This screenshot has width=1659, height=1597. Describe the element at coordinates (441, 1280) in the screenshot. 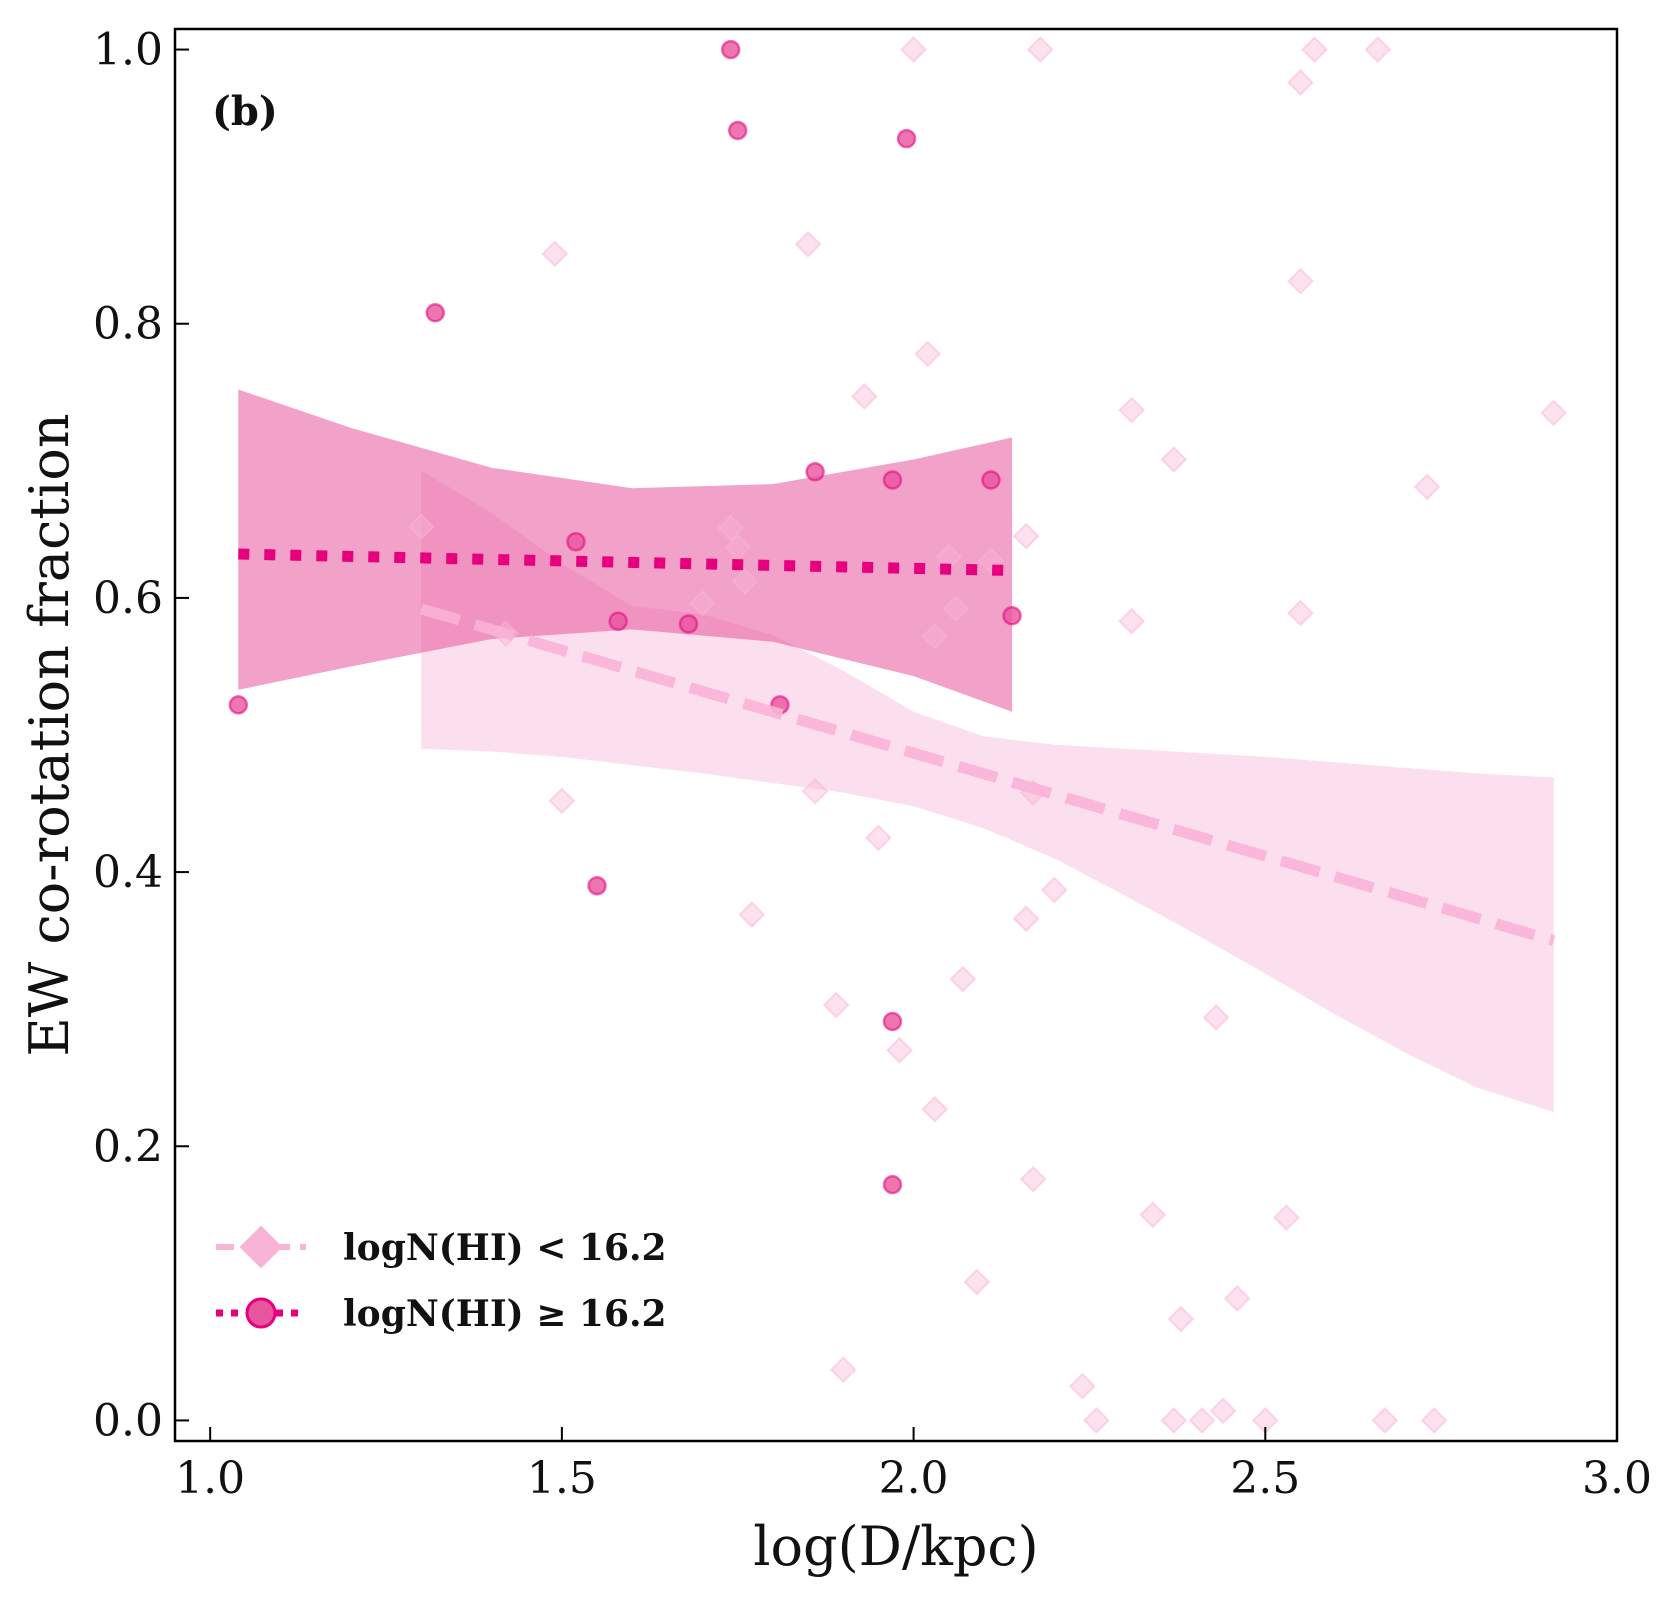

I see `legend: logN(HI) < 16.2 logN(HI) ≥ 16.2` at that location.